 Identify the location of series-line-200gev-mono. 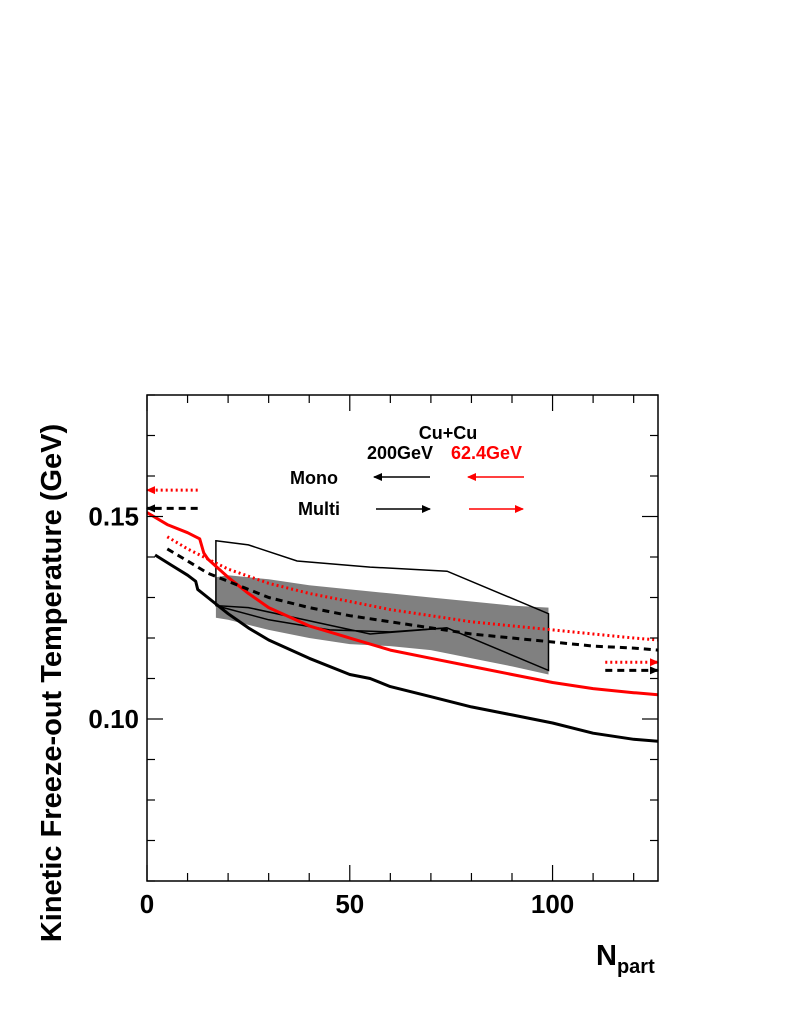
(406, 648).